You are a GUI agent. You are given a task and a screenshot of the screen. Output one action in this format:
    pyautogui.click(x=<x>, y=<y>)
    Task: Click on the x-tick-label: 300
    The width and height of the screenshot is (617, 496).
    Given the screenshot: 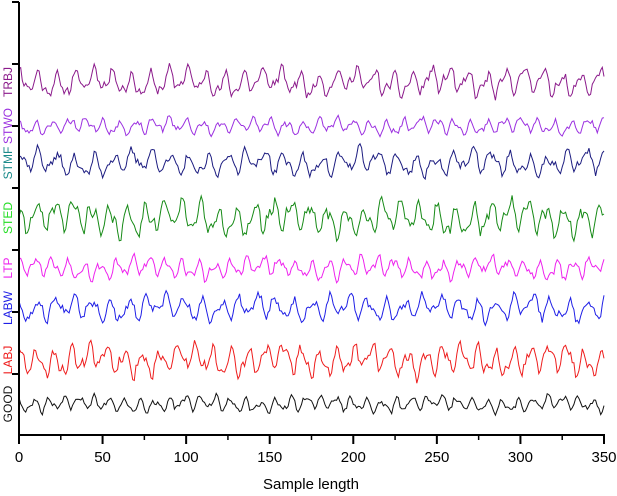 What is the action you would take?
    pyautogui.click(x=520, y=457)
    